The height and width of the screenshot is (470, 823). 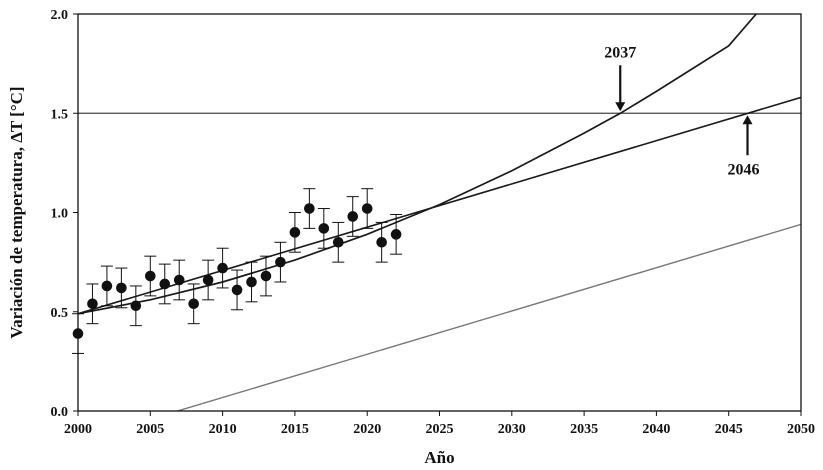 What do you see at coordinates (656, 429) in the screenshot?
I see `x-tick-label: 2040` at bounding box center [656, 429].